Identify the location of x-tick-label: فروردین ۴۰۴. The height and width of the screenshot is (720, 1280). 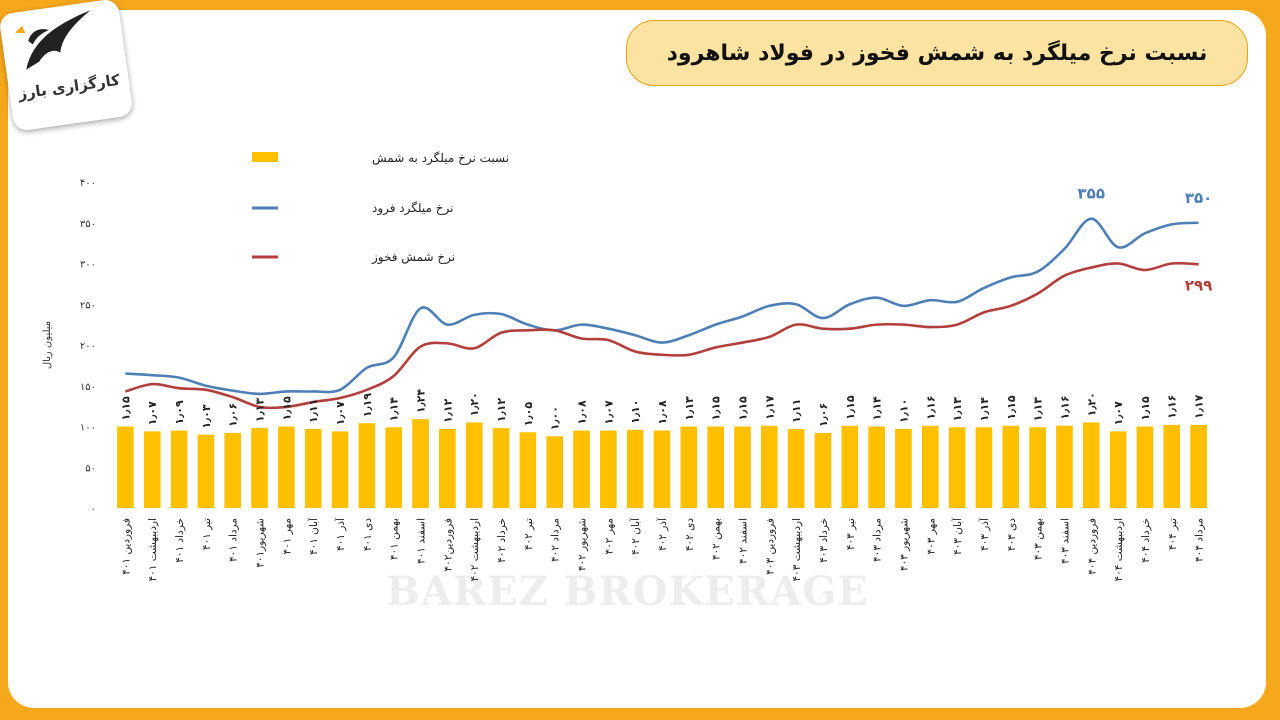
(1092, 546).